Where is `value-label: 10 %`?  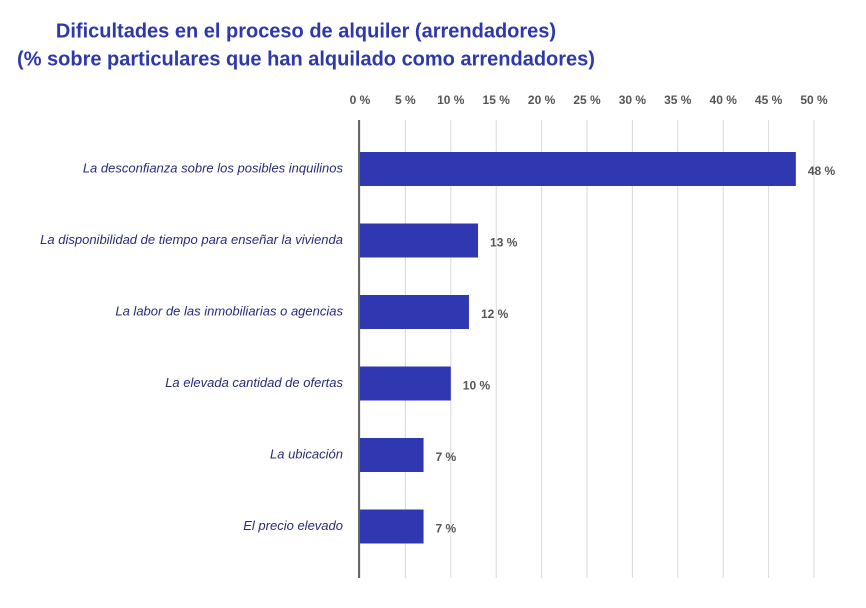
value-label: 10 % is located at coordinates (477, 386).